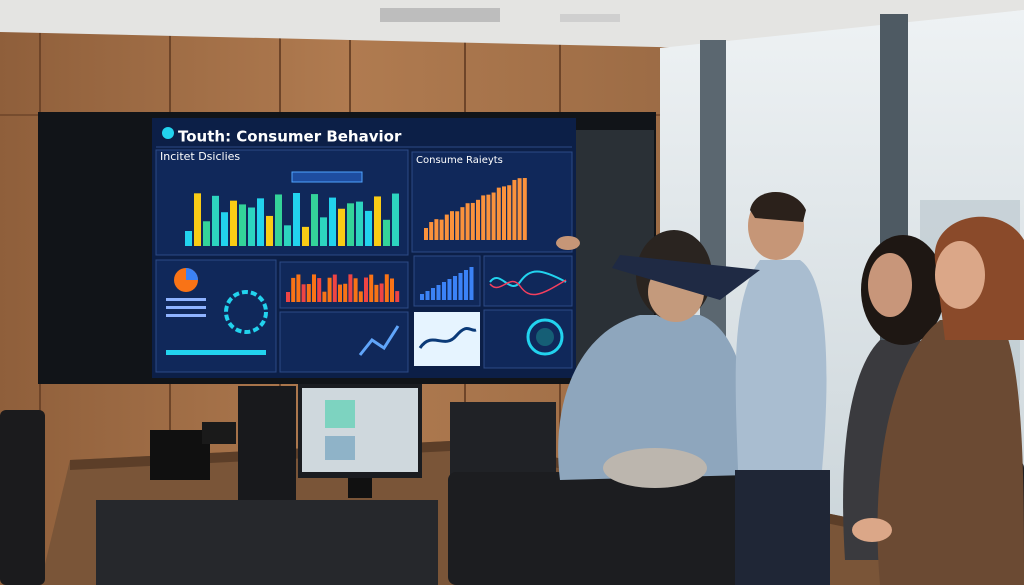 Image resolution: width=1024 pixels, height=585 pixels. What do you see at coordinates (327, 177) in the screenshot?
I see `dashboard-part` at bounding box center [327, 177].